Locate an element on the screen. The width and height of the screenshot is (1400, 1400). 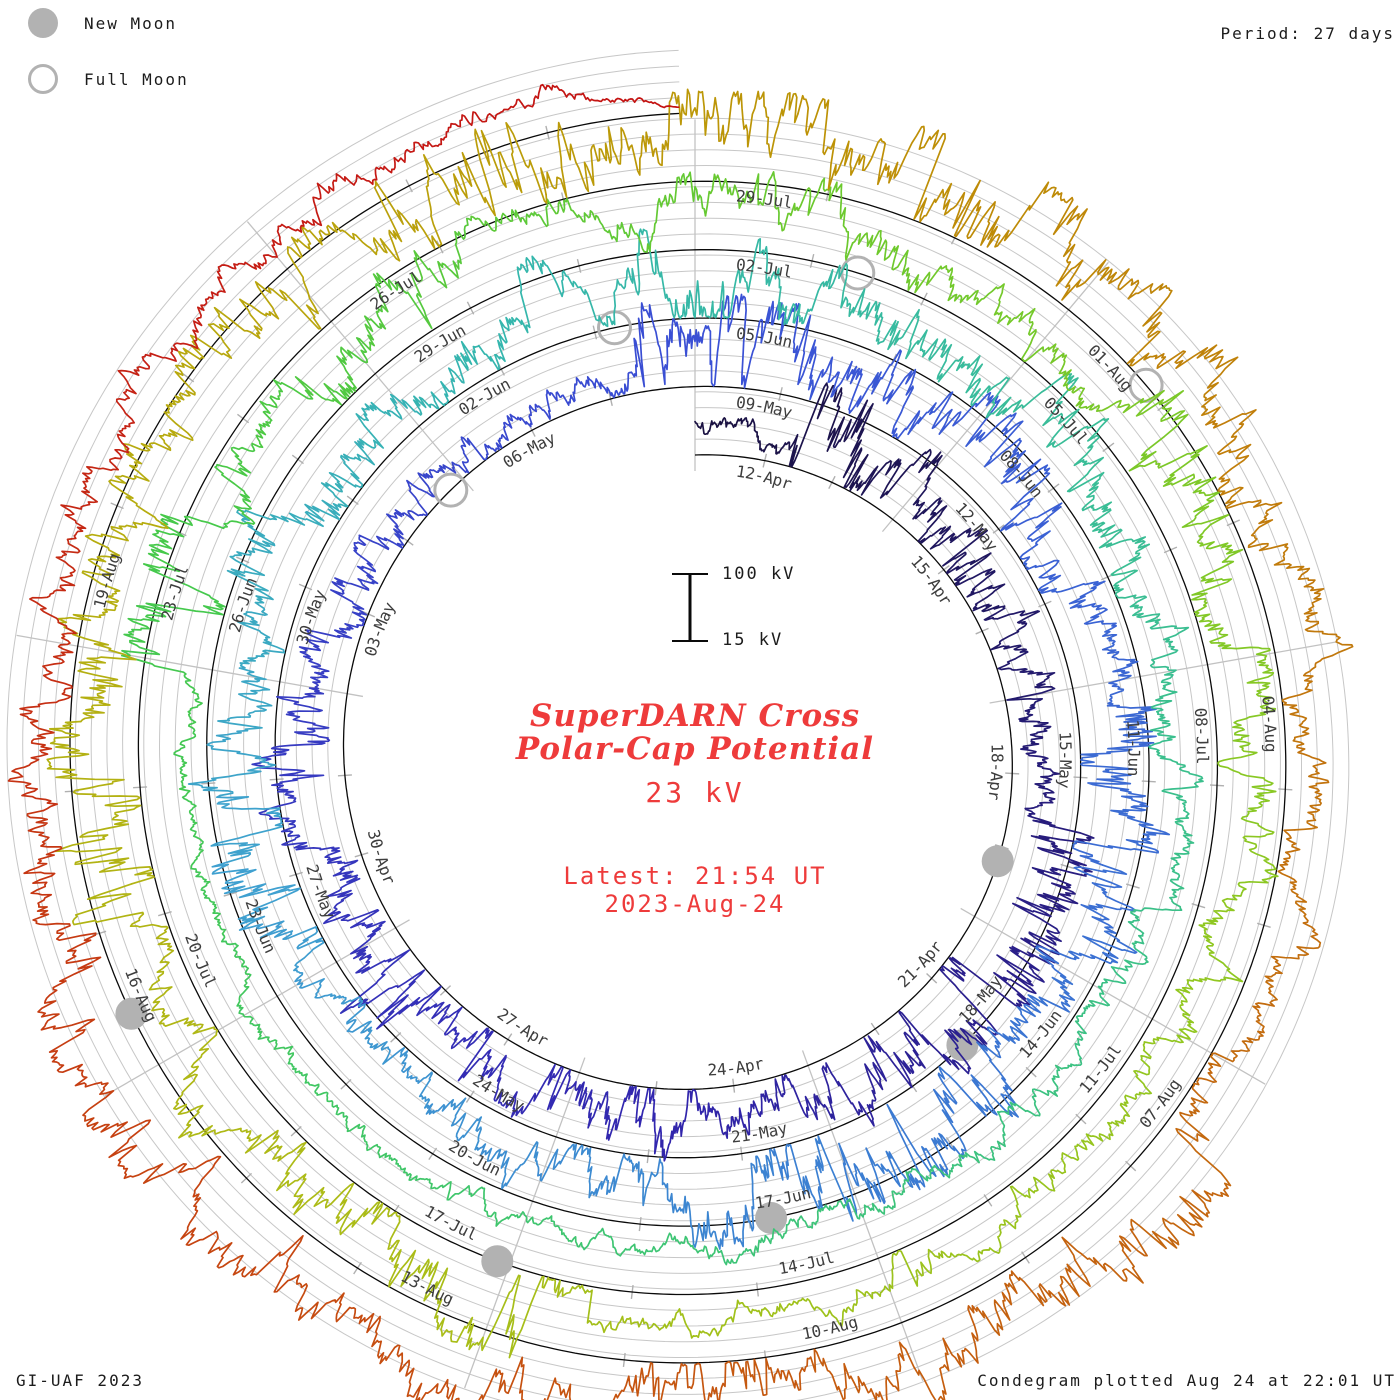
period-label: Period: 27 days is located at coordinates (1307, 33).